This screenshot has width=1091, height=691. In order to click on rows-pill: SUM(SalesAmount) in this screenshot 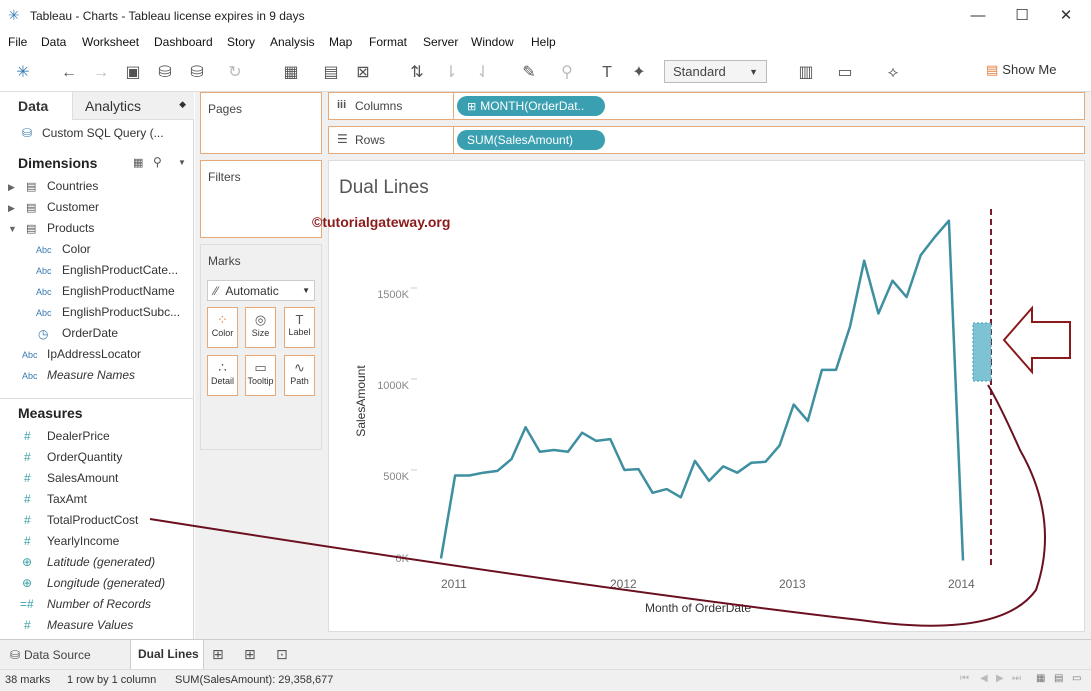, I will do `click(531, 140)`.